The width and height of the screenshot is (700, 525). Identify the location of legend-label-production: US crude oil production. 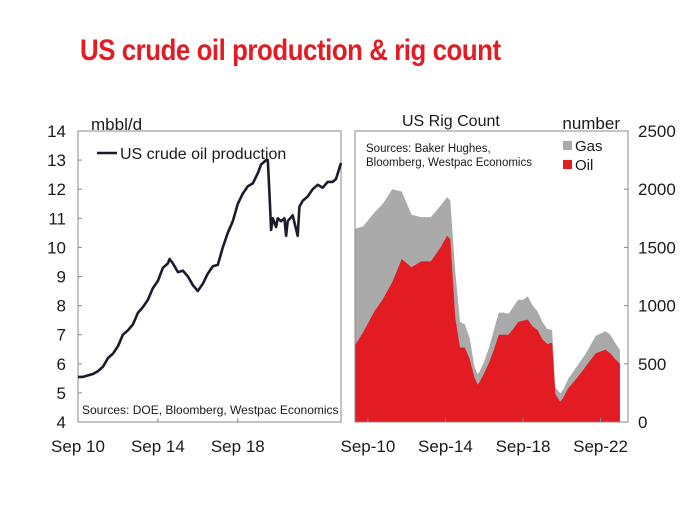
(203, 154).